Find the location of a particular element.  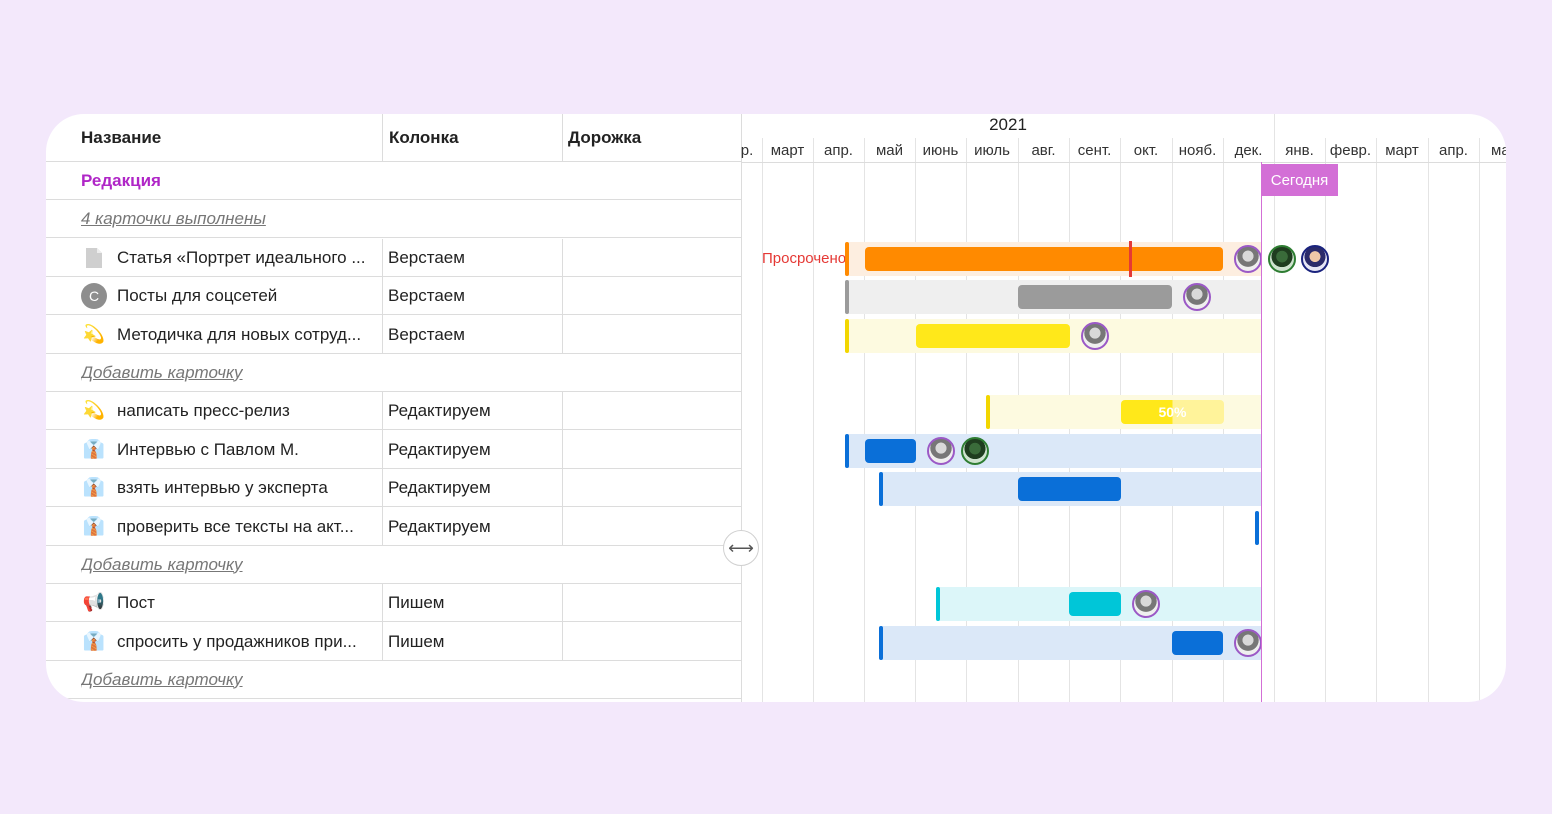

month-label: сент. is located at coordinates (1094, 150).